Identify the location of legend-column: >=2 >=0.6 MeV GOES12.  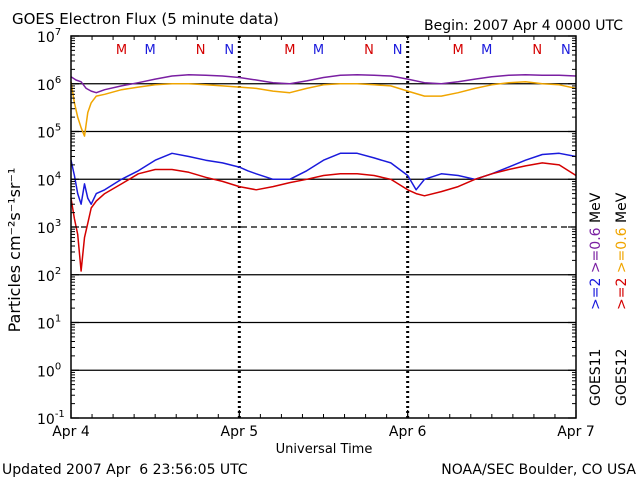
(622, 299).